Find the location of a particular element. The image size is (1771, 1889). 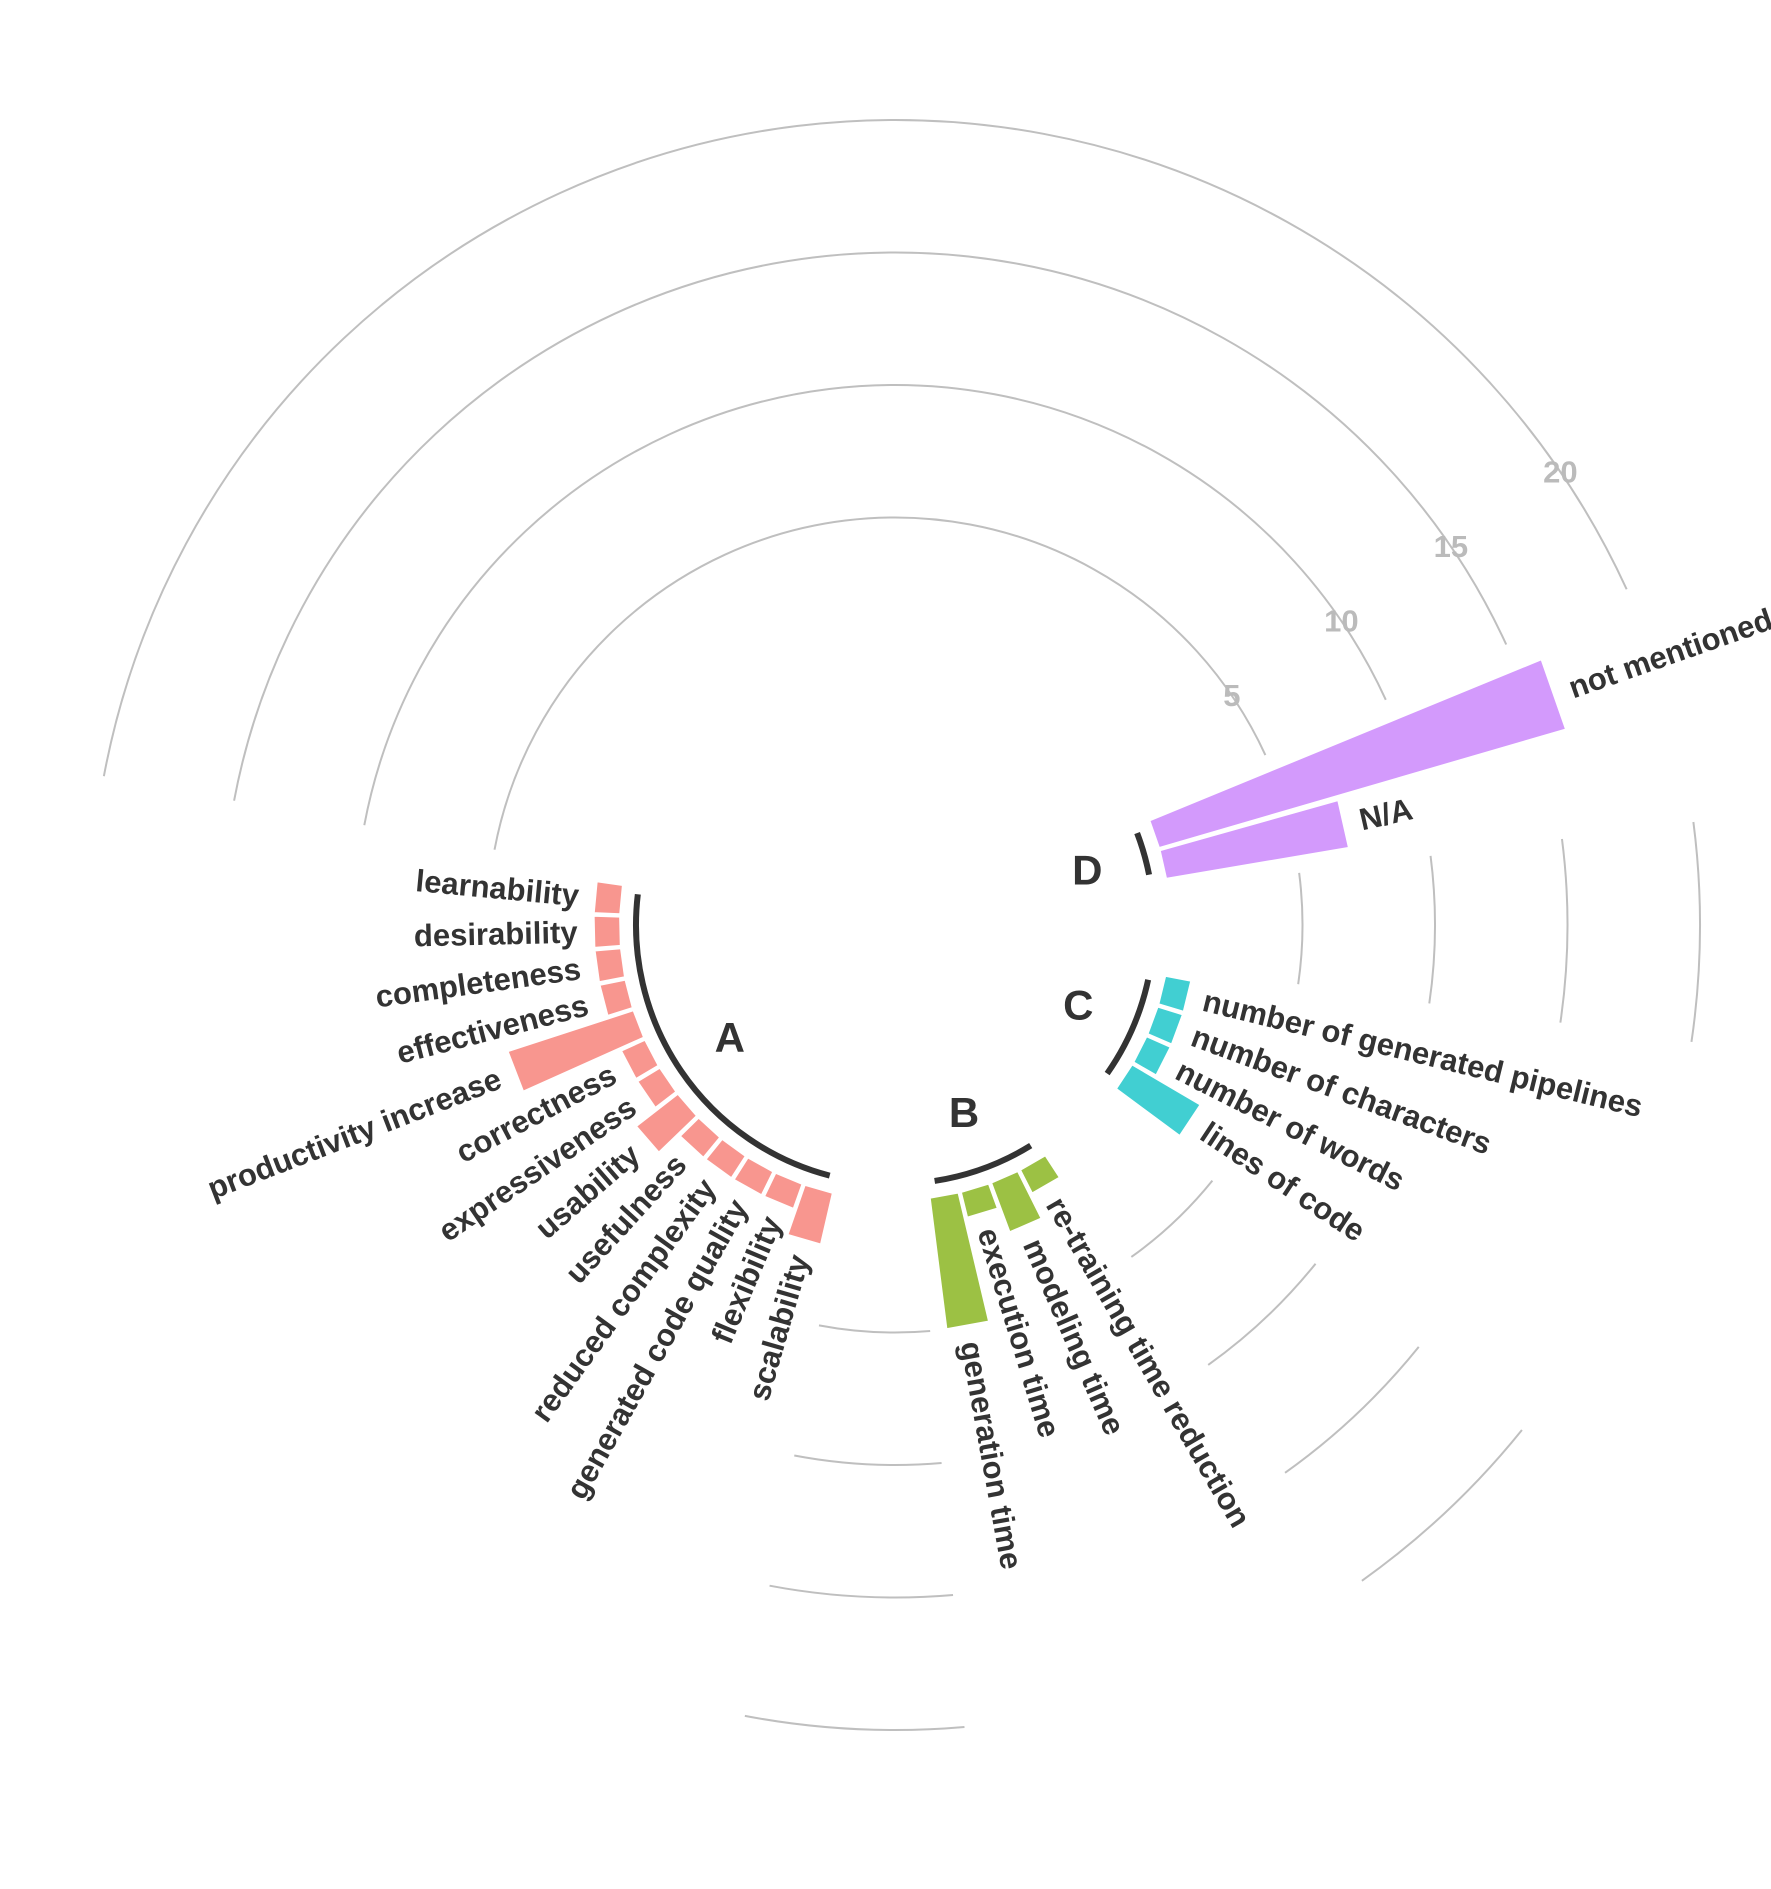

radial-tick-label: 20 is located at coordinates (1560, 471).